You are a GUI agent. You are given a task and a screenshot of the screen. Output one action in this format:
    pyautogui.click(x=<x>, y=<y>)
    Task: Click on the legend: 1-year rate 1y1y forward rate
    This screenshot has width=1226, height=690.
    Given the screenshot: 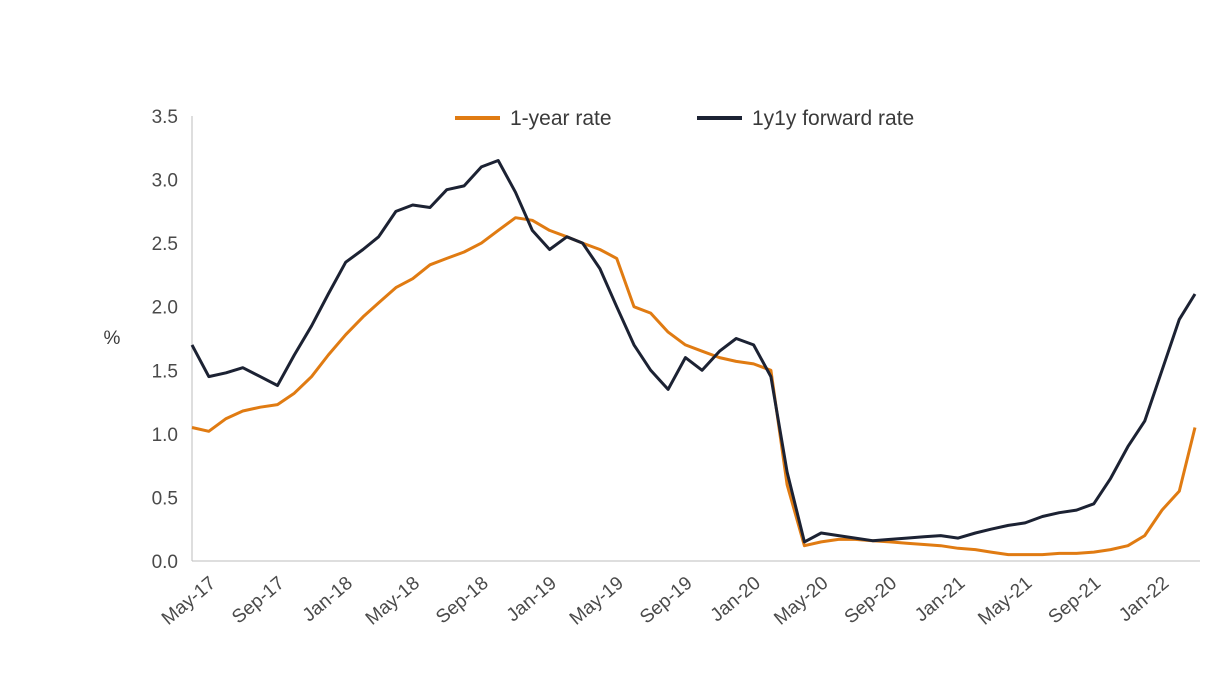 What is the action you would take?
    pyautogui.click(x=684, y=118)
    